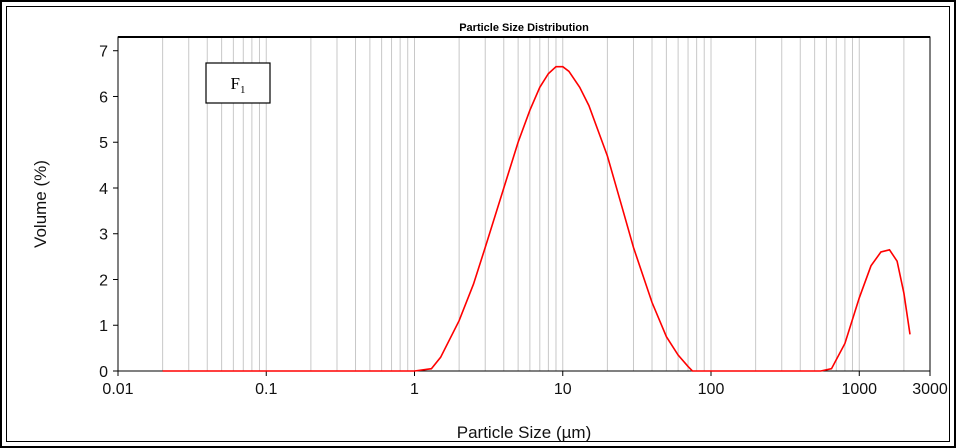 The width and height of the screenshot is (956, 448). Describe the element at coordinates (103, 372) in the screenshot. I see `y-tick-label: 0` at that location.